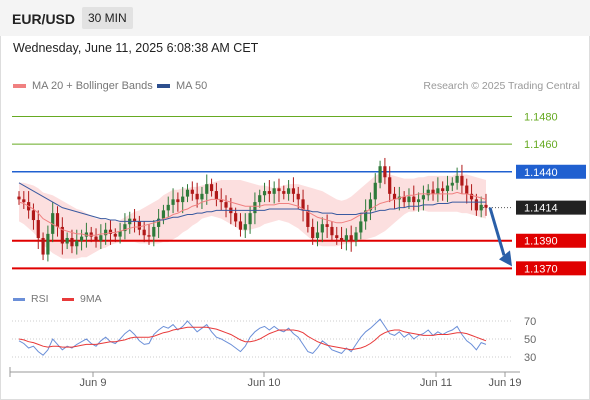 This screenshot has width=590, height=400. Describe the element at coordinates (541, 145) in the screenshot. I see `level-label: 1.1460` at that location.